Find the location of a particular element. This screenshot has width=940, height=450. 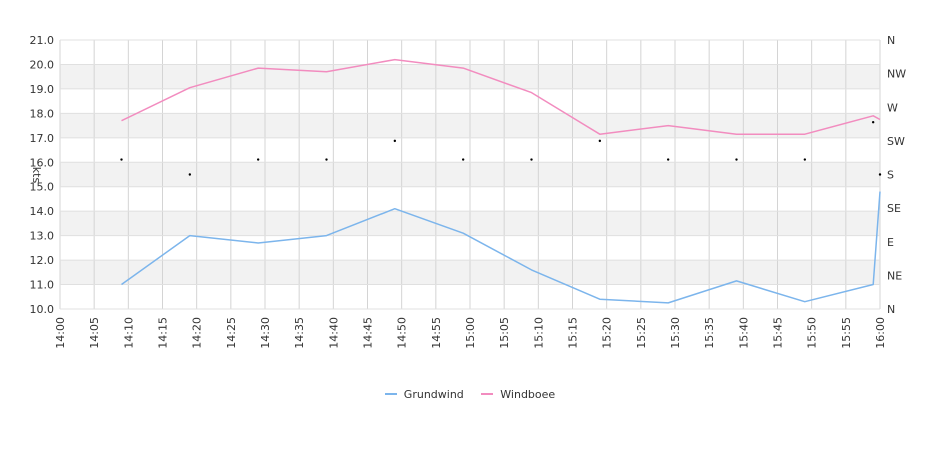

y-tick-label: 18.0 is located at coordinates (42, 113).